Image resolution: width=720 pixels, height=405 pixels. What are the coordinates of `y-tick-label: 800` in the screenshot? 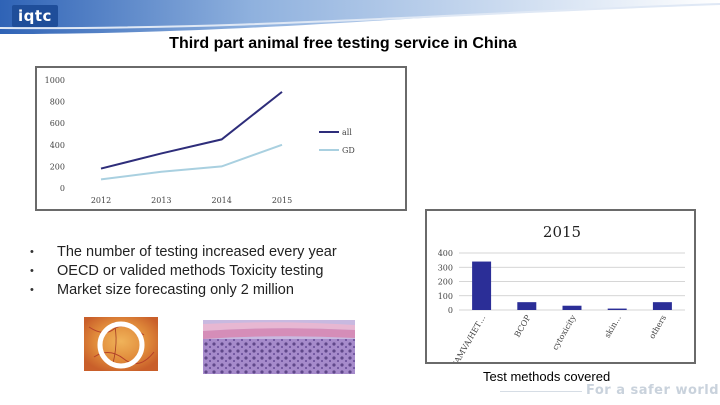 It's located at (57, 102).